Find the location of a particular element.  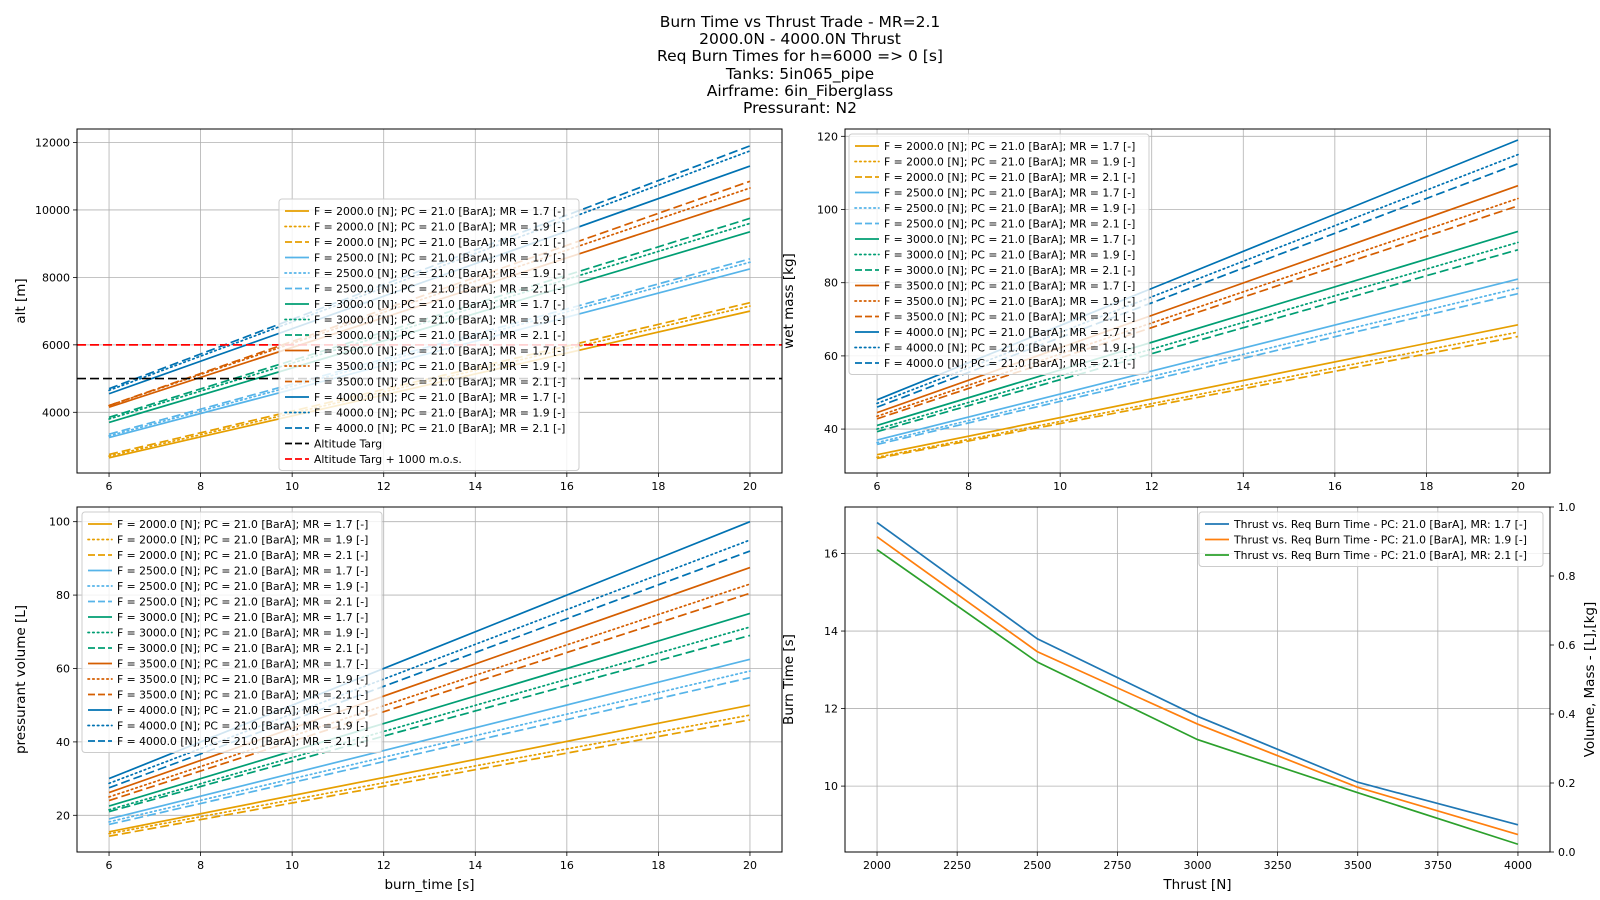

y-right-tick-label: 0.8 is located at coordinates (1567, 576).